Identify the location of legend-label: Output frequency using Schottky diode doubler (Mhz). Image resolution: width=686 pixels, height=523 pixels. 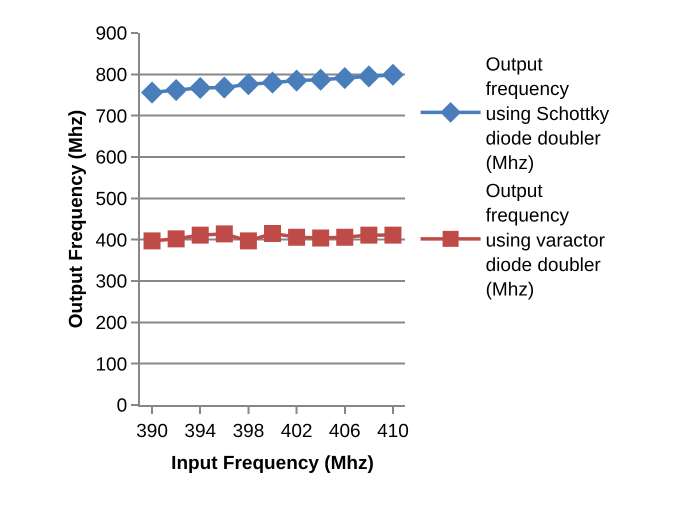
(548, 114).